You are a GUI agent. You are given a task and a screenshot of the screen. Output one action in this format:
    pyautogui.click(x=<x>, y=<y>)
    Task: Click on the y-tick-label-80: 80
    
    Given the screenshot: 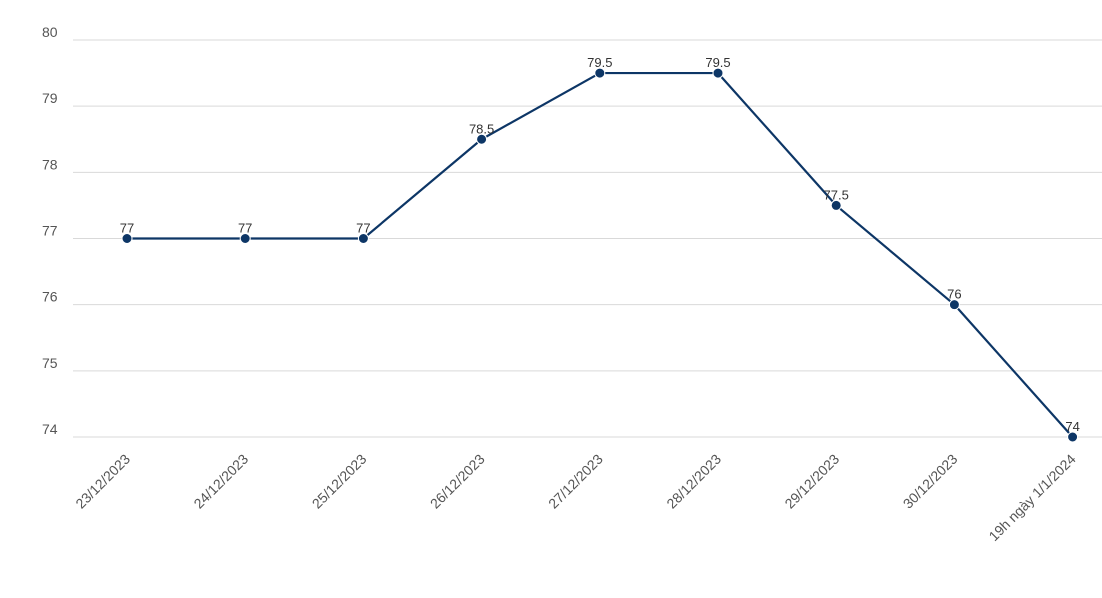 What is the action you would take?
    pyautogui.click(x=50, y=32)
    